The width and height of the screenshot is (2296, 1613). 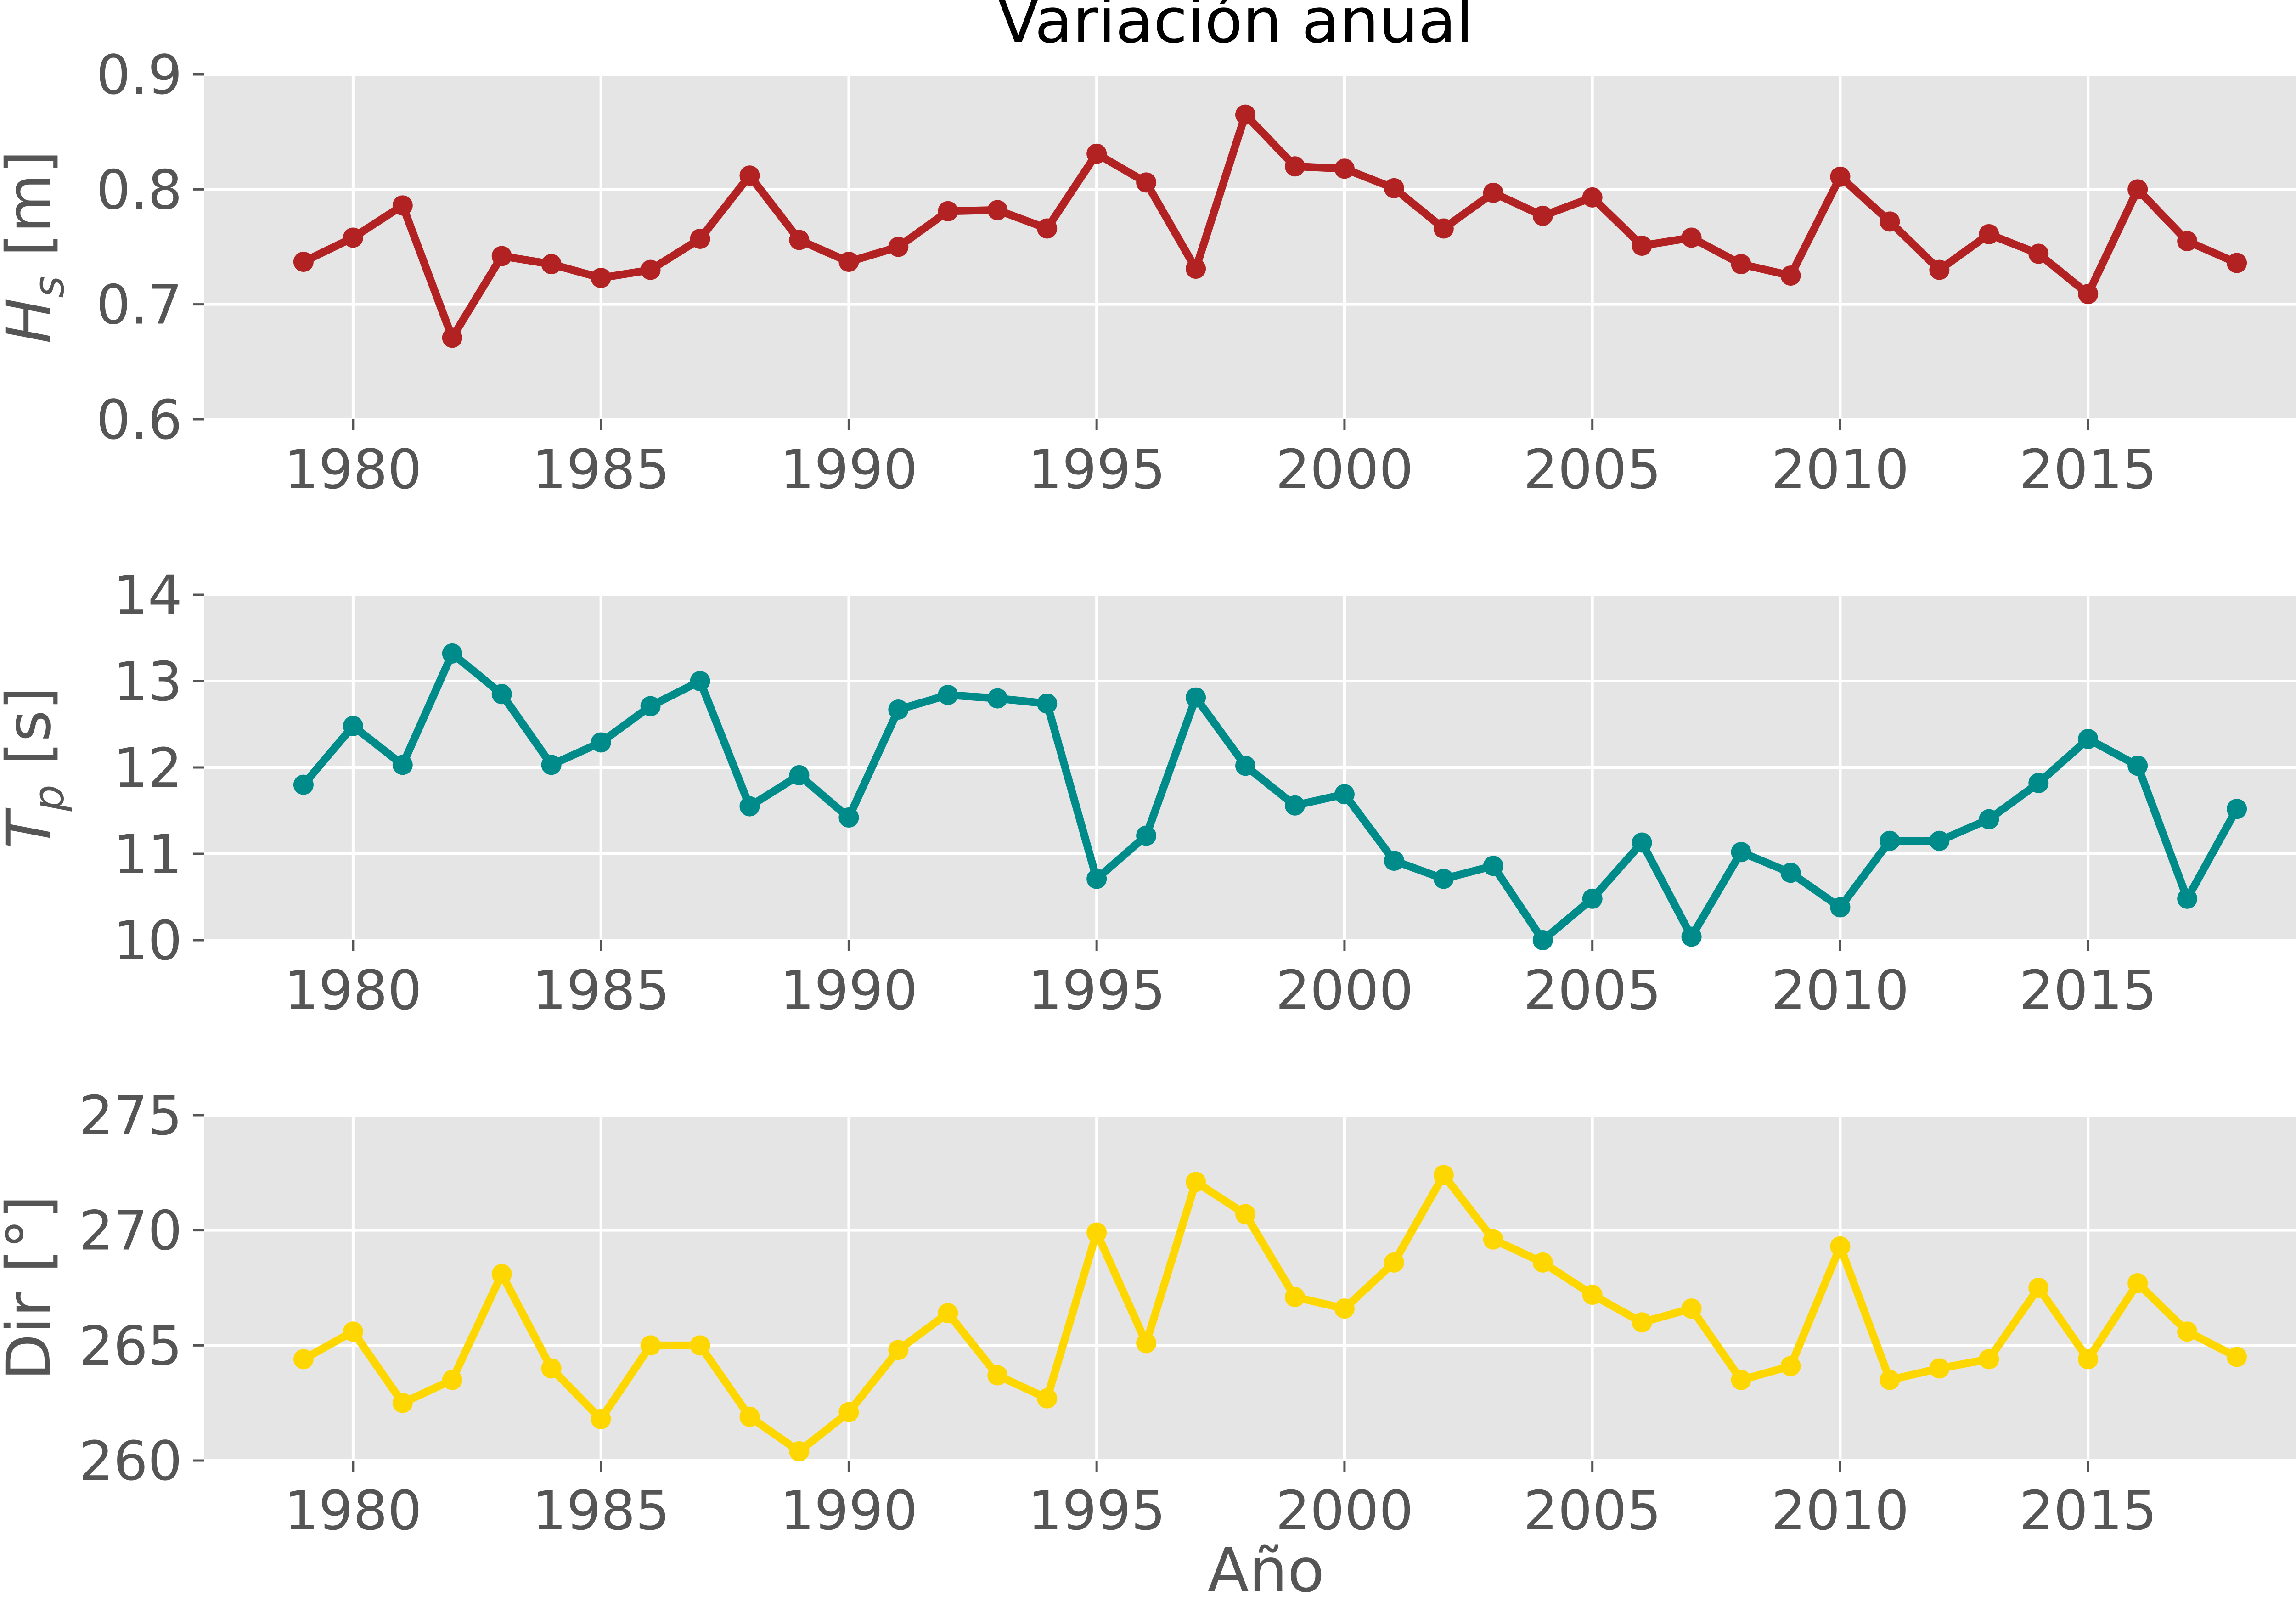 I want to click on y-tick-label: 10, so click(x=147, y=940).